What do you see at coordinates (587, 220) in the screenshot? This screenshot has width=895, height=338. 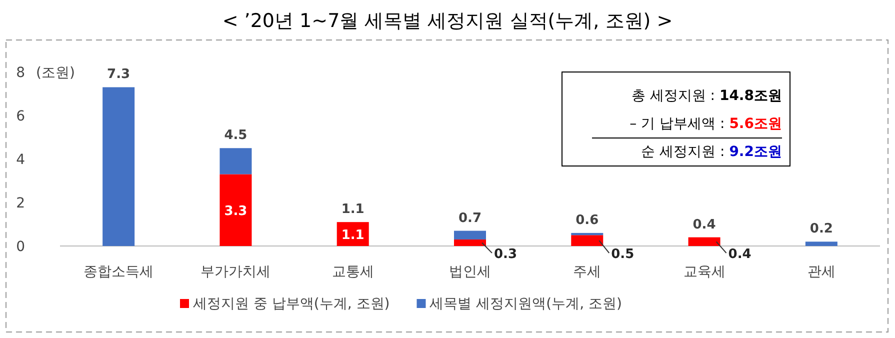 I see `total-label: 0.6` at bounding box center [587, 220].